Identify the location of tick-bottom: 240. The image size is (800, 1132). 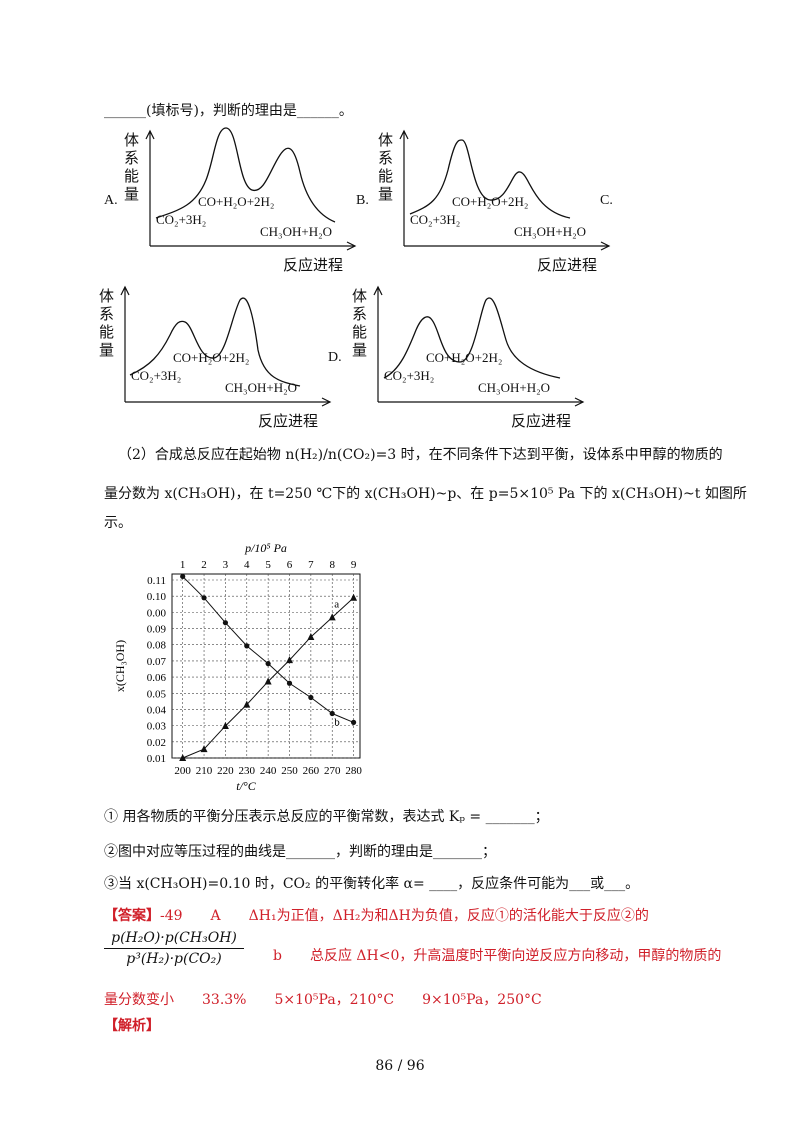
(268, 771).